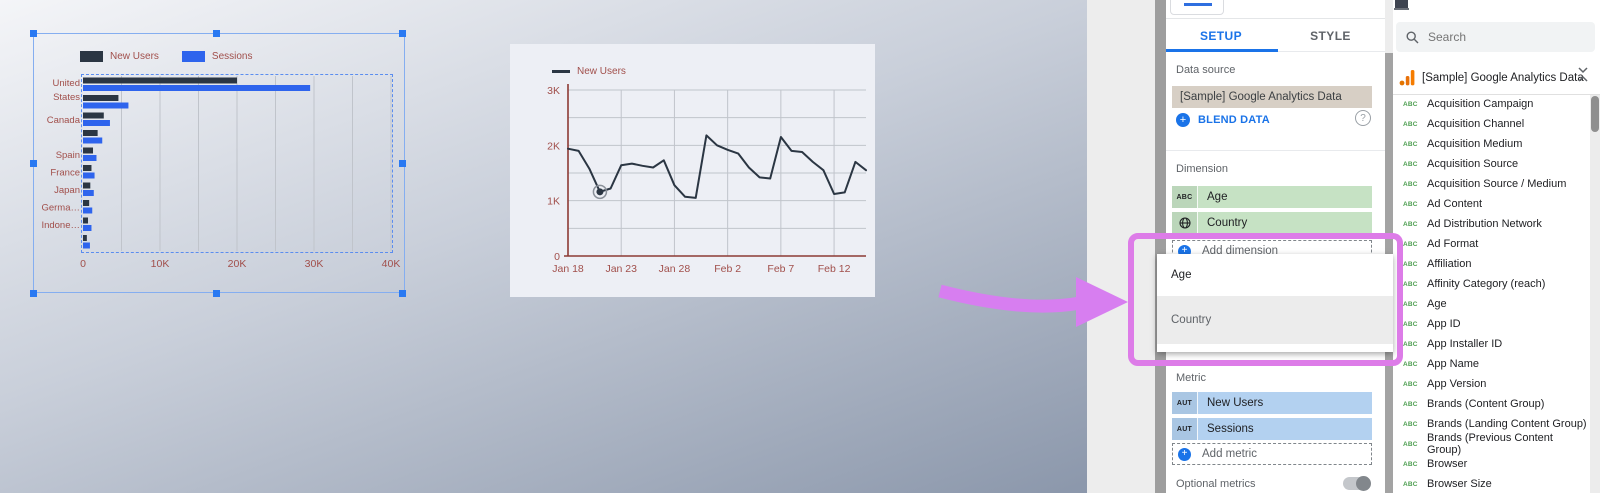 The image size is (1600, 493). What do you see at coordinates (1491, 104) in the screenshot?
I see `field-list-item: ABC Acquisition Campaign` at bounding box center [1491, 104].